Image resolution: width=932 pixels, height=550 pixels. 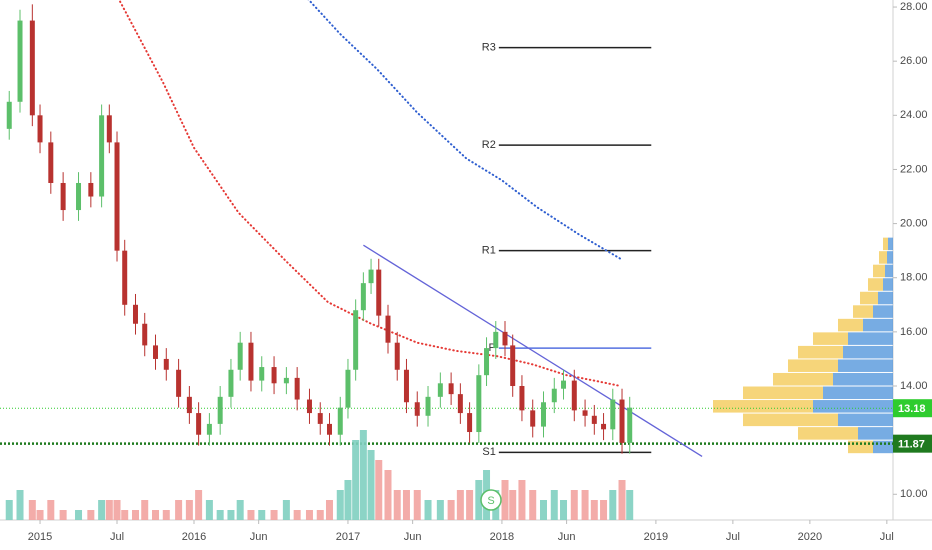 I want to click on x-tick-label: 2016, so click(x=194, y=537).